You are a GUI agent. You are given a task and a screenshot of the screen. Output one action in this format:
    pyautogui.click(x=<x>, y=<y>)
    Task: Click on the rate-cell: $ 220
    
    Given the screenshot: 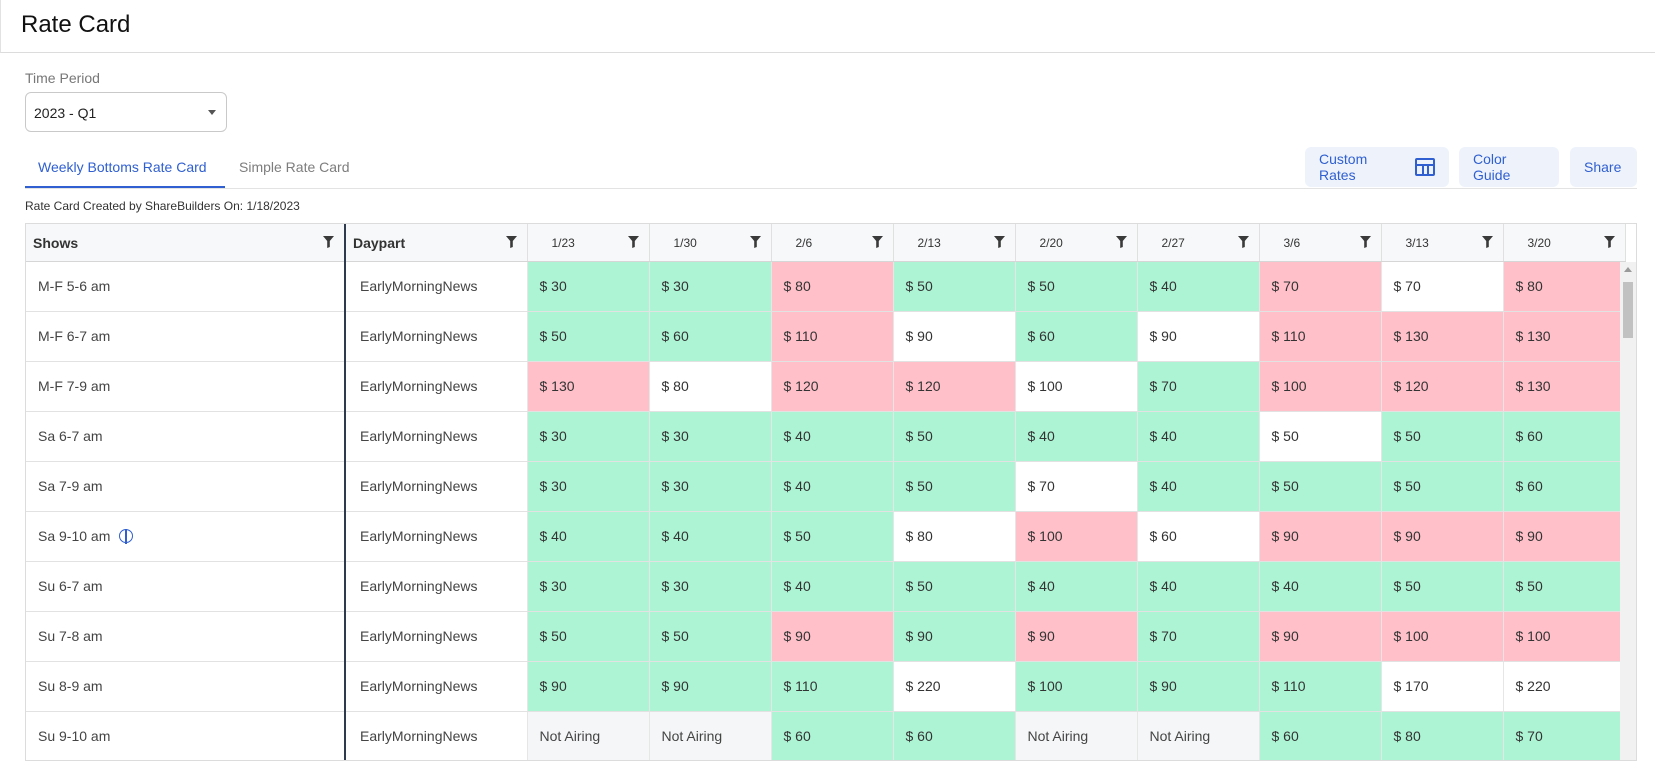 What is the action you would take?
    pyautogui.click(x=954, y=686)
    